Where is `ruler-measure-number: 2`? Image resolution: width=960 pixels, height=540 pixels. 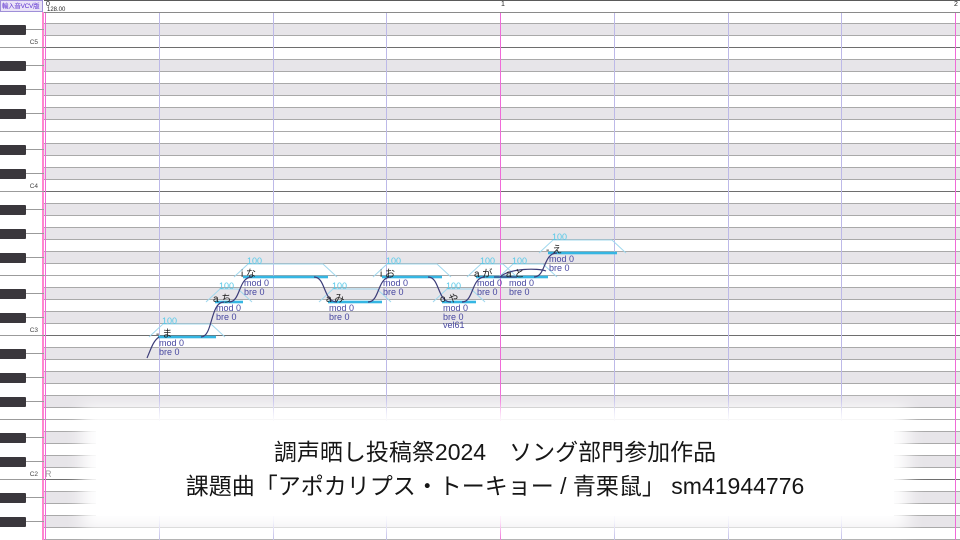
ruler-measure-number: 2 is located at coordinates (956, 4).